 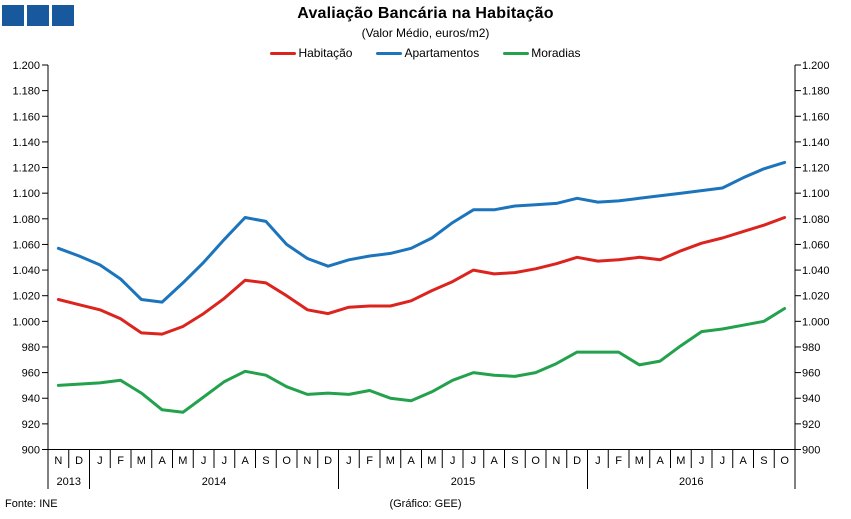 I want to click on legend-item-apartamentos: Apartamentos, so click(x=427, y=53).